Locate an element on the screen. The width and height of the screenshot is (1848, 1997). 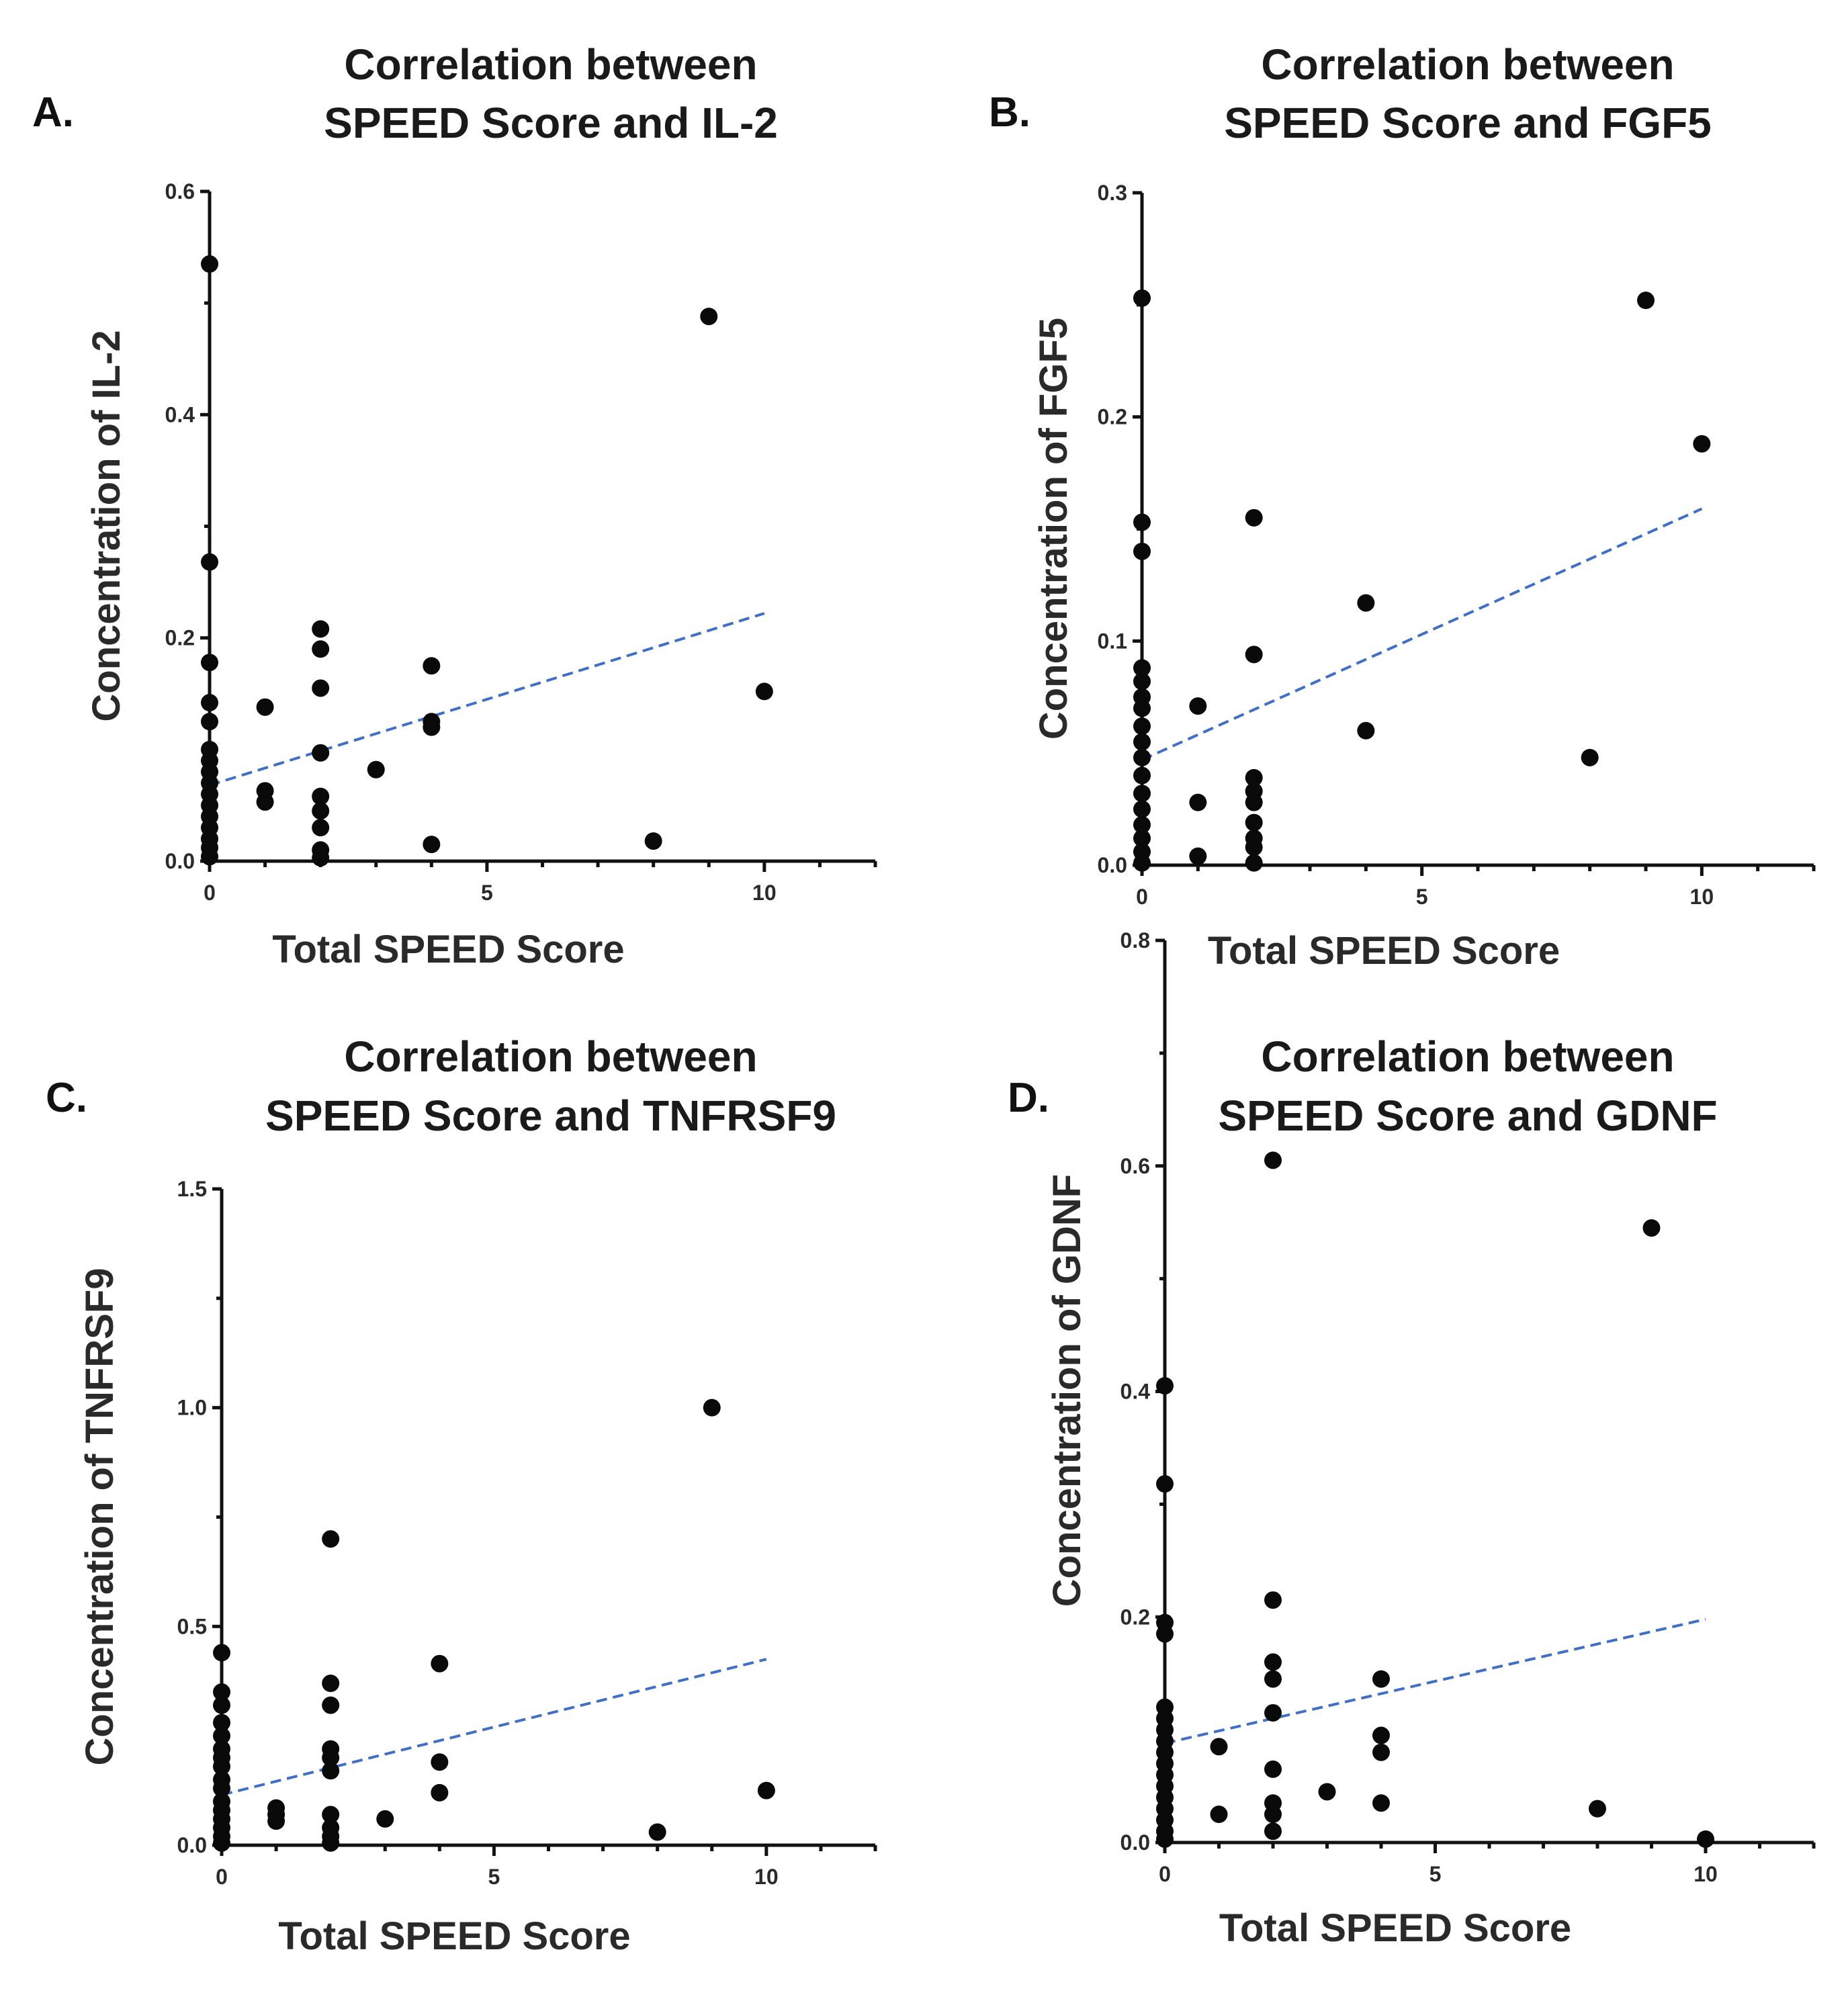
panel-label-d: D. is located at coordinates (1028, 1098).